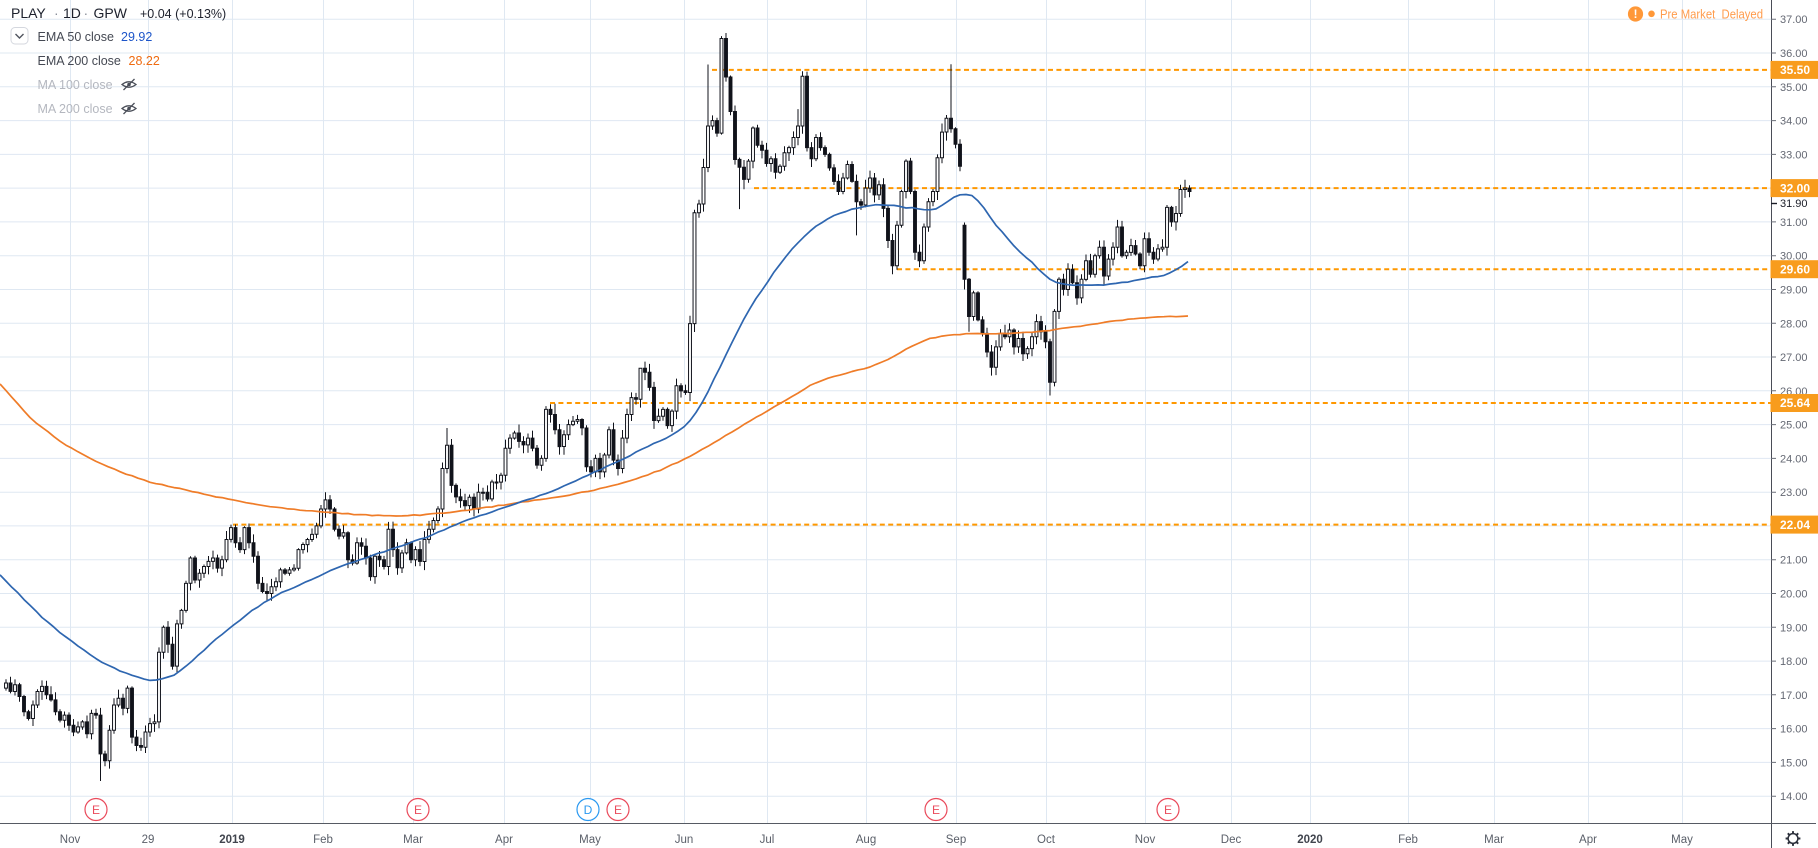  Describe the element at coordinates (1794, 54) in the screenshot. I see `svg-text: 36.00` at that location.